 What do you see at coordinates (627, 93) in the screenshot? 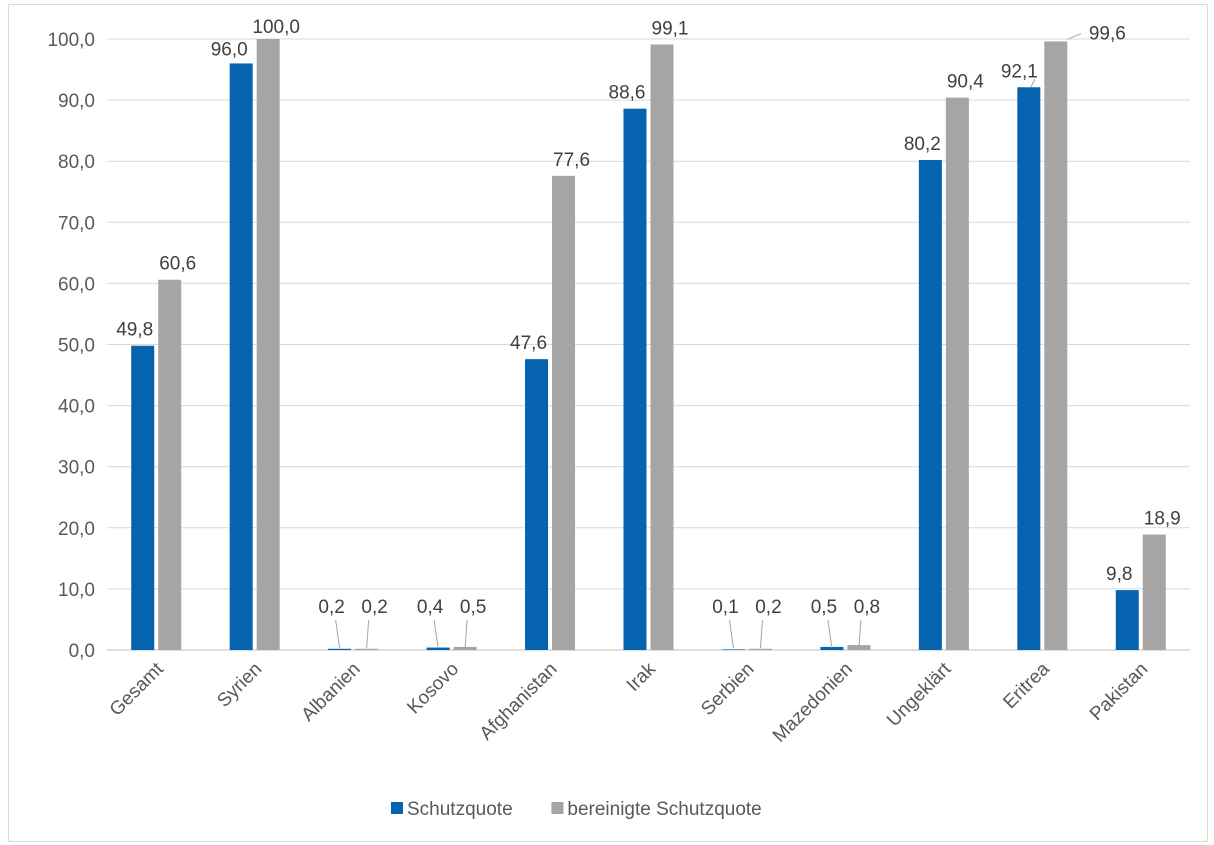
I see `data-label: 88,6` at bounding box center [627, 93].